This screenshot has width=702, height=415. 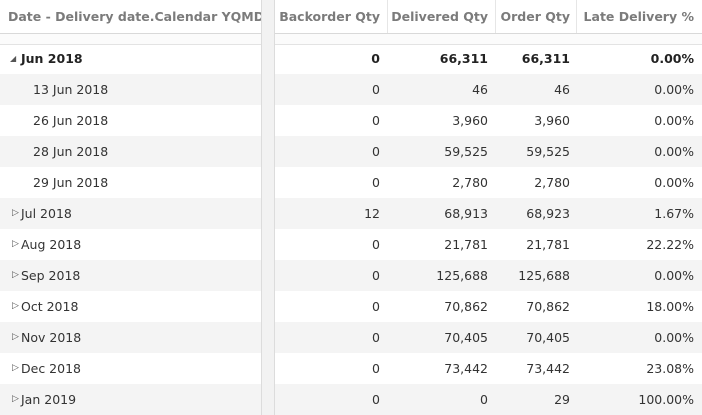 I want to click on table-row: 26 Jun 2018 0 3,960 3,960 0.00%, so click(x=351, y=120).